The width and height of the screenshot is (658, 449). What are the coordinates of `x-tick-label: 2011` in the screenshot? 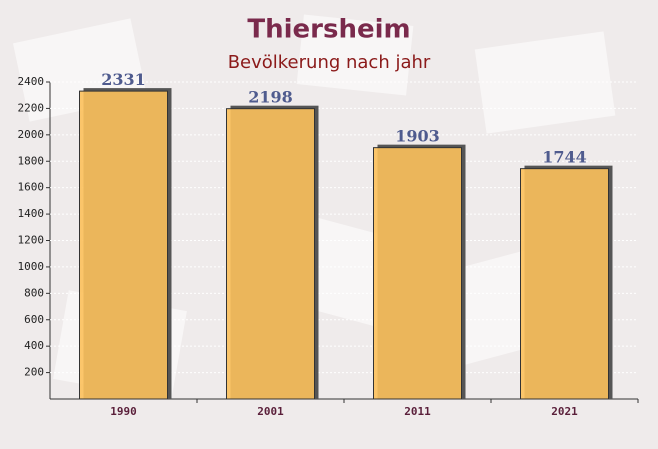 It's located at (417, 411).